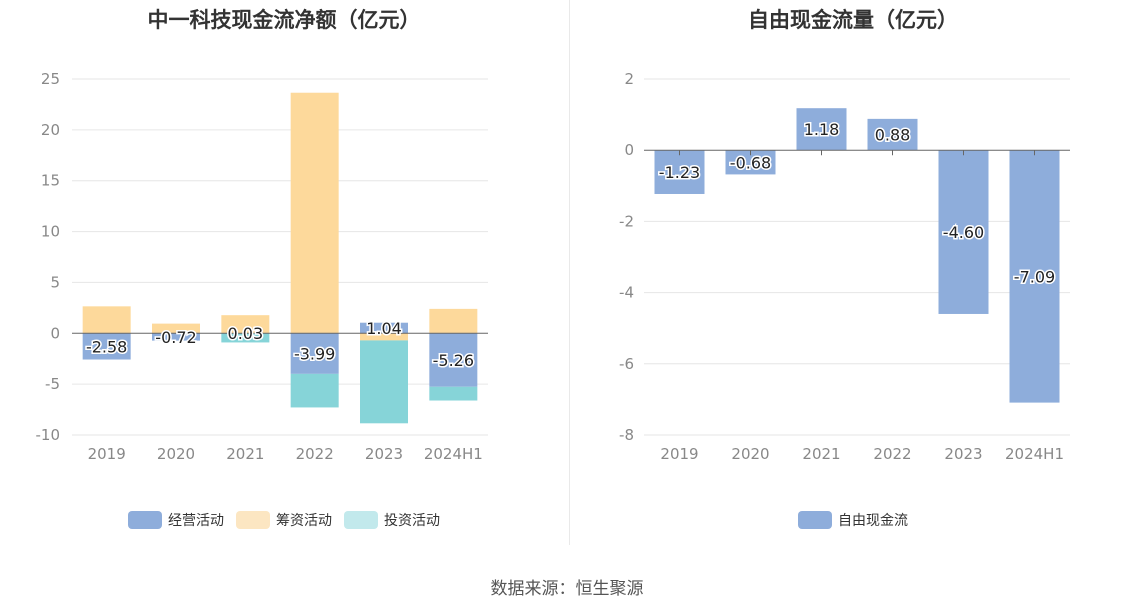 The width and height of the screenshot is (1134, 612). What do you see at coordinates (176, 328) in the screenshot?
I see `bar-筹资活动-2020` at bounding box center [176, 328].